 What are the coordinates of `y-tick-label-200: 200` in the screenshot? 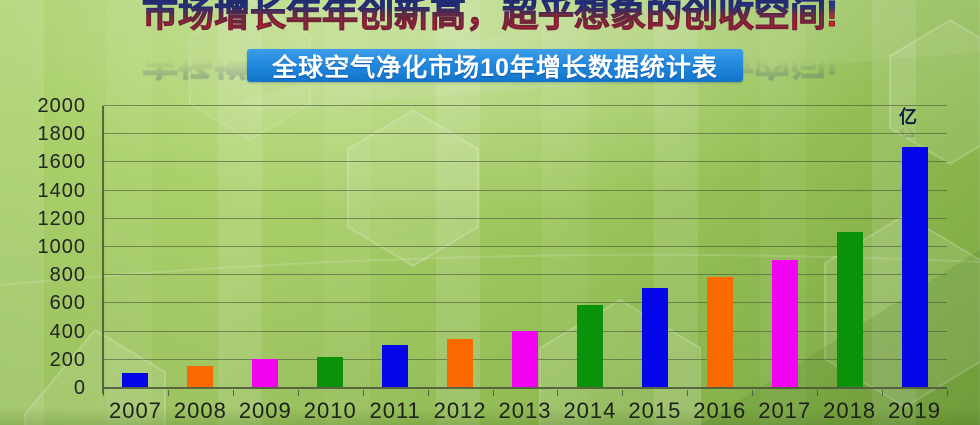 It's located at (67, 359).